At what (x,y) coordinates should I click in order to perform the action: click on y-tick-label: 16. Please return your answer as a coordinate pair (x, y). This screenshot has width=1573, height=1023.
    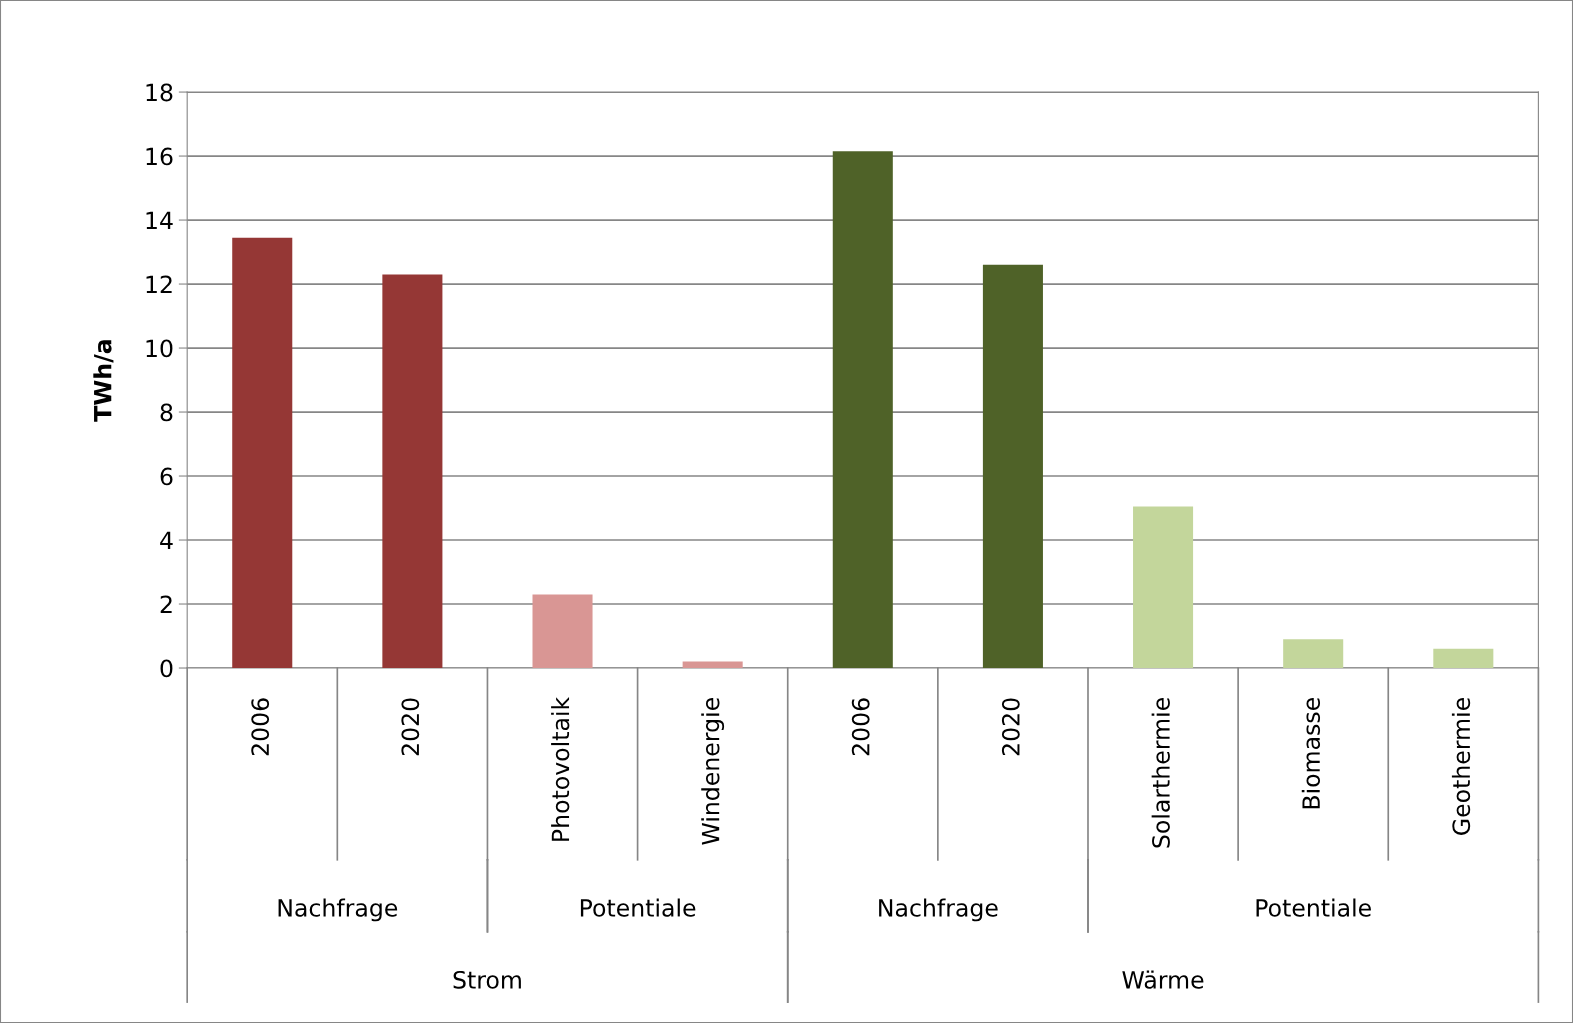
    Looking at the image, I should click on (159, 156).